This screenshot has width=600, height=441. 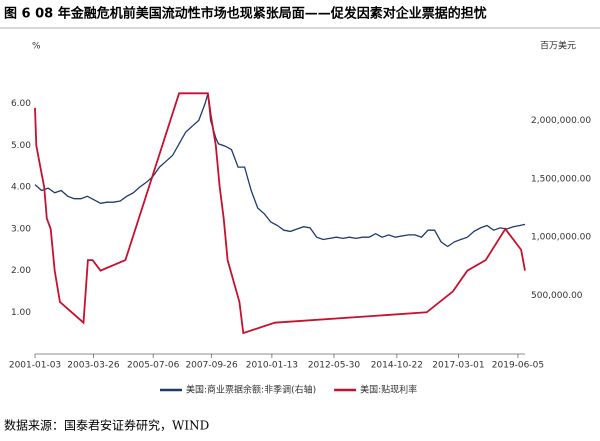 What do you see at coordinates (21, 313) in the screenshot?
I see `y-tick-label: 1.00` at bounding box center [21, 313].